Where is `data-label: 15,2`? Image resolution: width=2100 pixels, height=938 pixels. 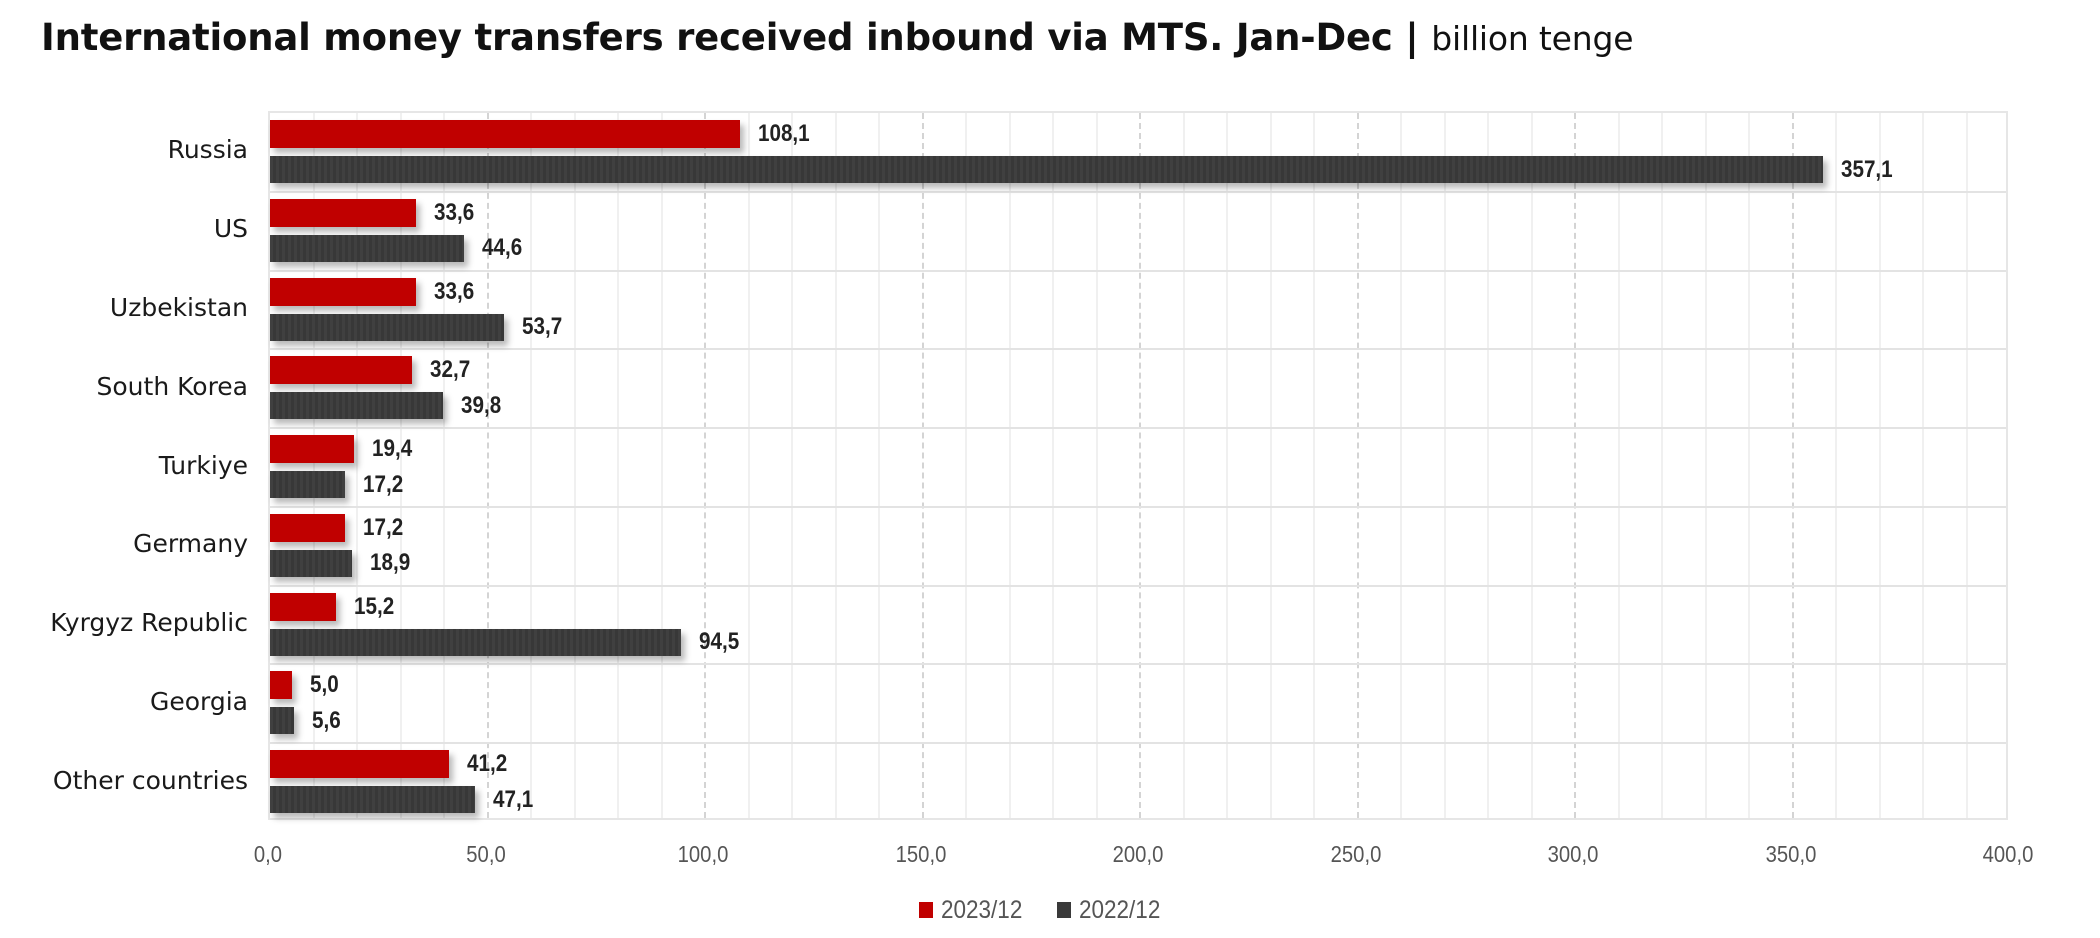 data-label: 15,2 is located at coordinates (374, 606).